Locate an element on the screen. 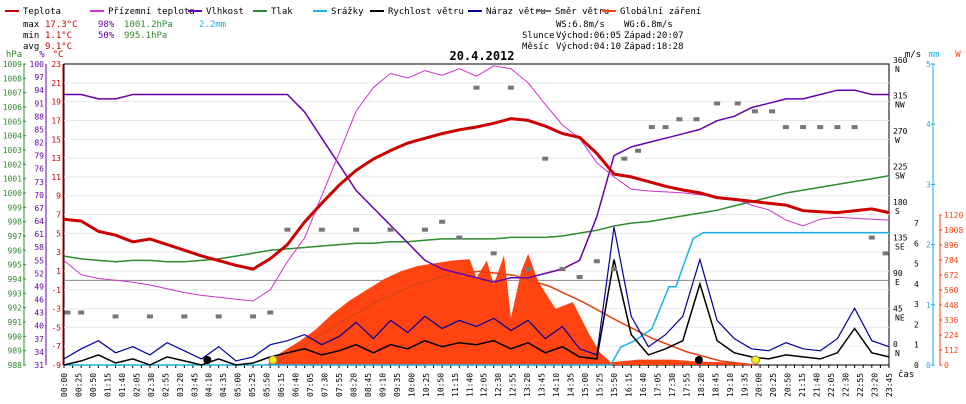 This screenshot has width=966, height=404. x-tick-label: 16:15 is located at coordinates (628, 385).